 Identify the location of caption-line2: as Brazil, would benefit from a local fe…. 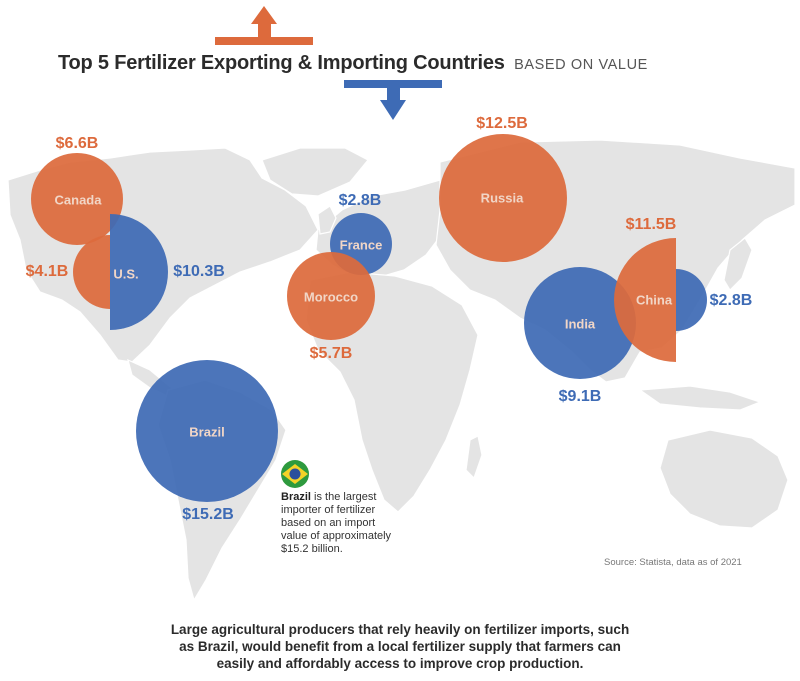
(400, 646).